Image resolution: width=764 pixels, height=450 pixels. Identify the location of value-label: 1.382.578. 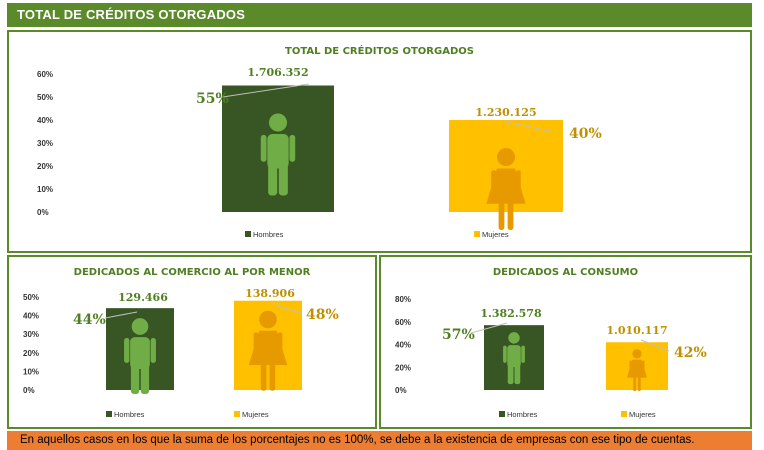
(511, 313).